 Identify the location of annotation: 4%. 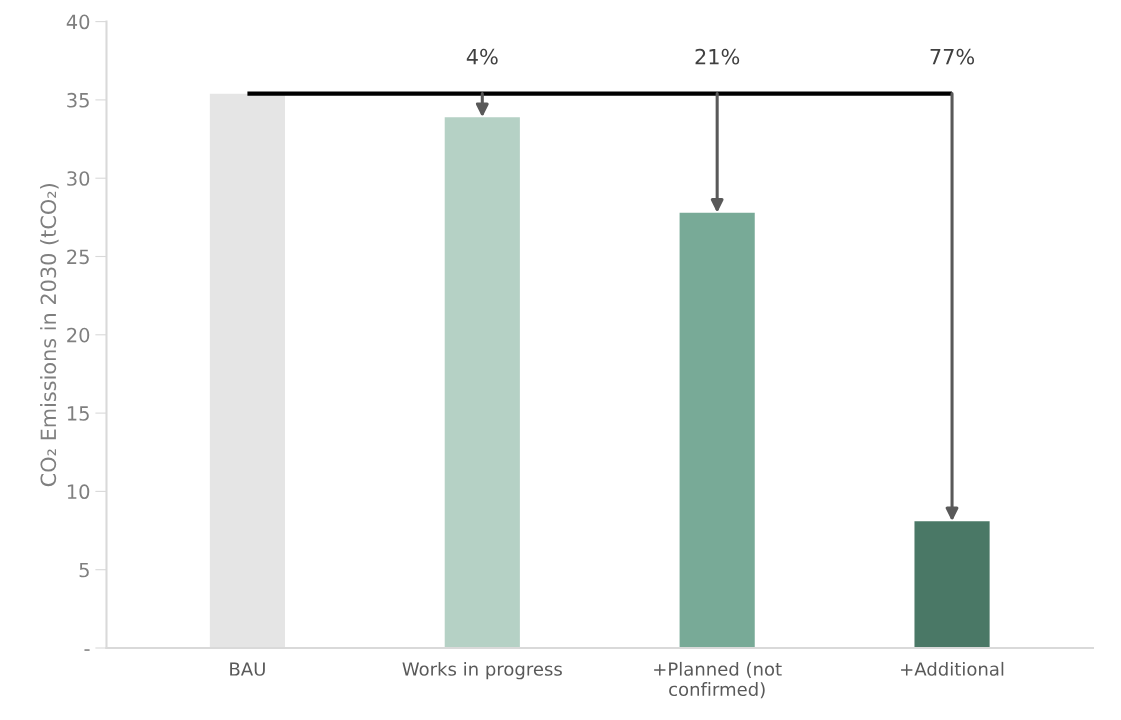
(482, 56).